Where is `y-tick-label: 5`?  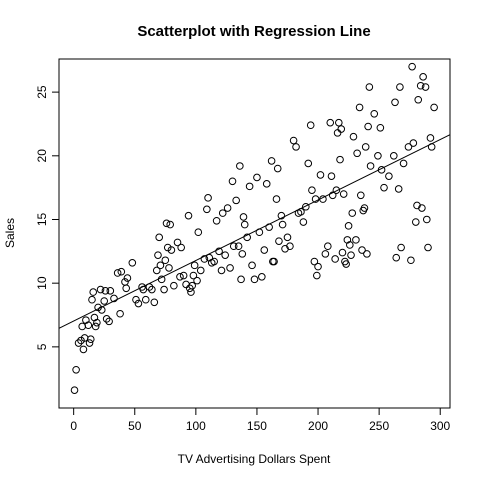
y-tick-label: 5 is located at coordinates (42, 346).